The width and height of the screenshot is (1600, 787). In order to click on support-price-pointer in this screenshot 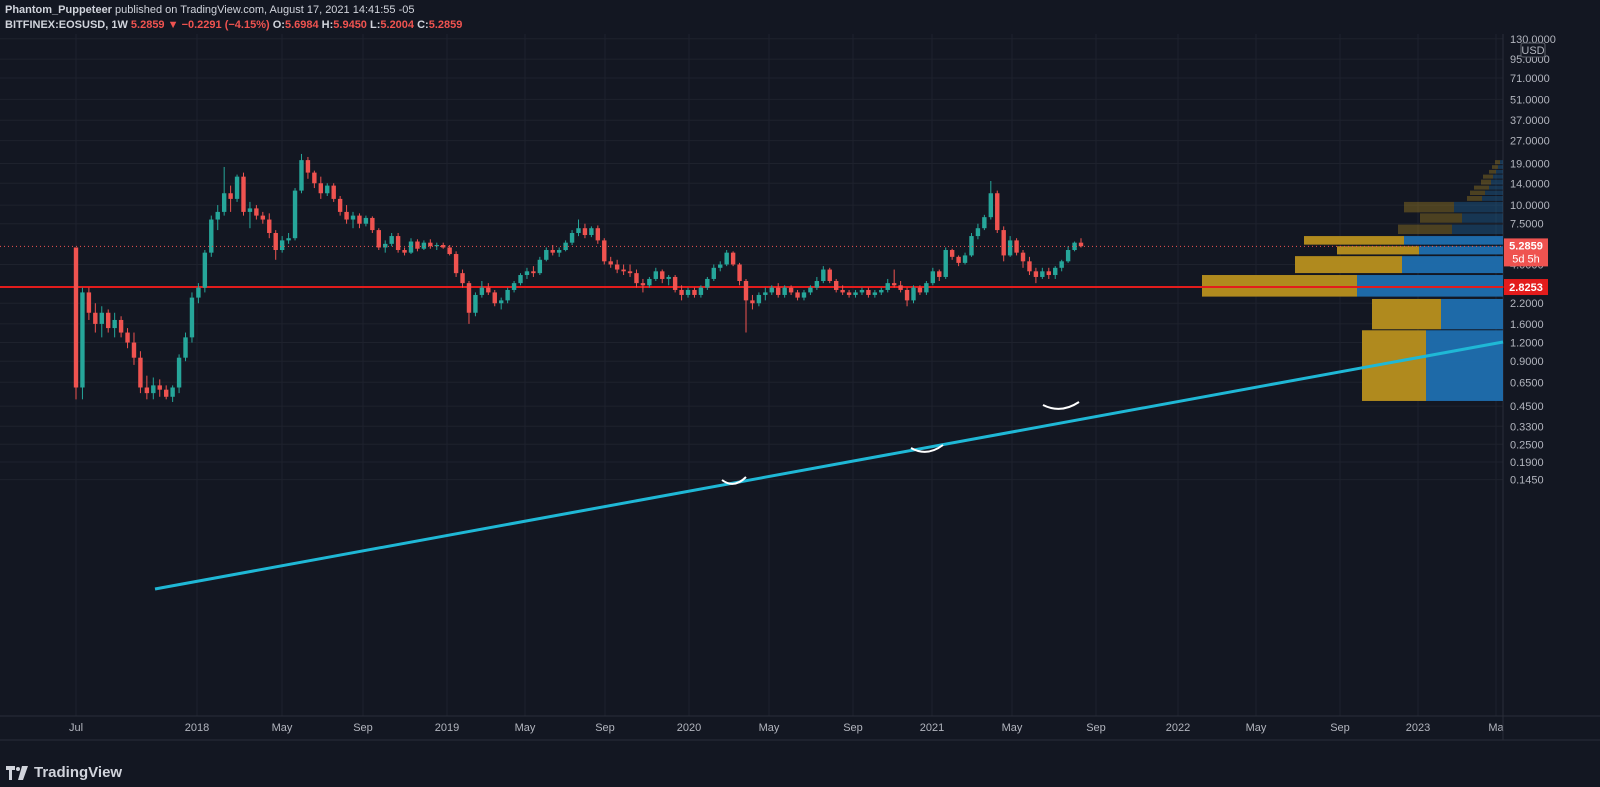, I will do `click(1505, 287)`.